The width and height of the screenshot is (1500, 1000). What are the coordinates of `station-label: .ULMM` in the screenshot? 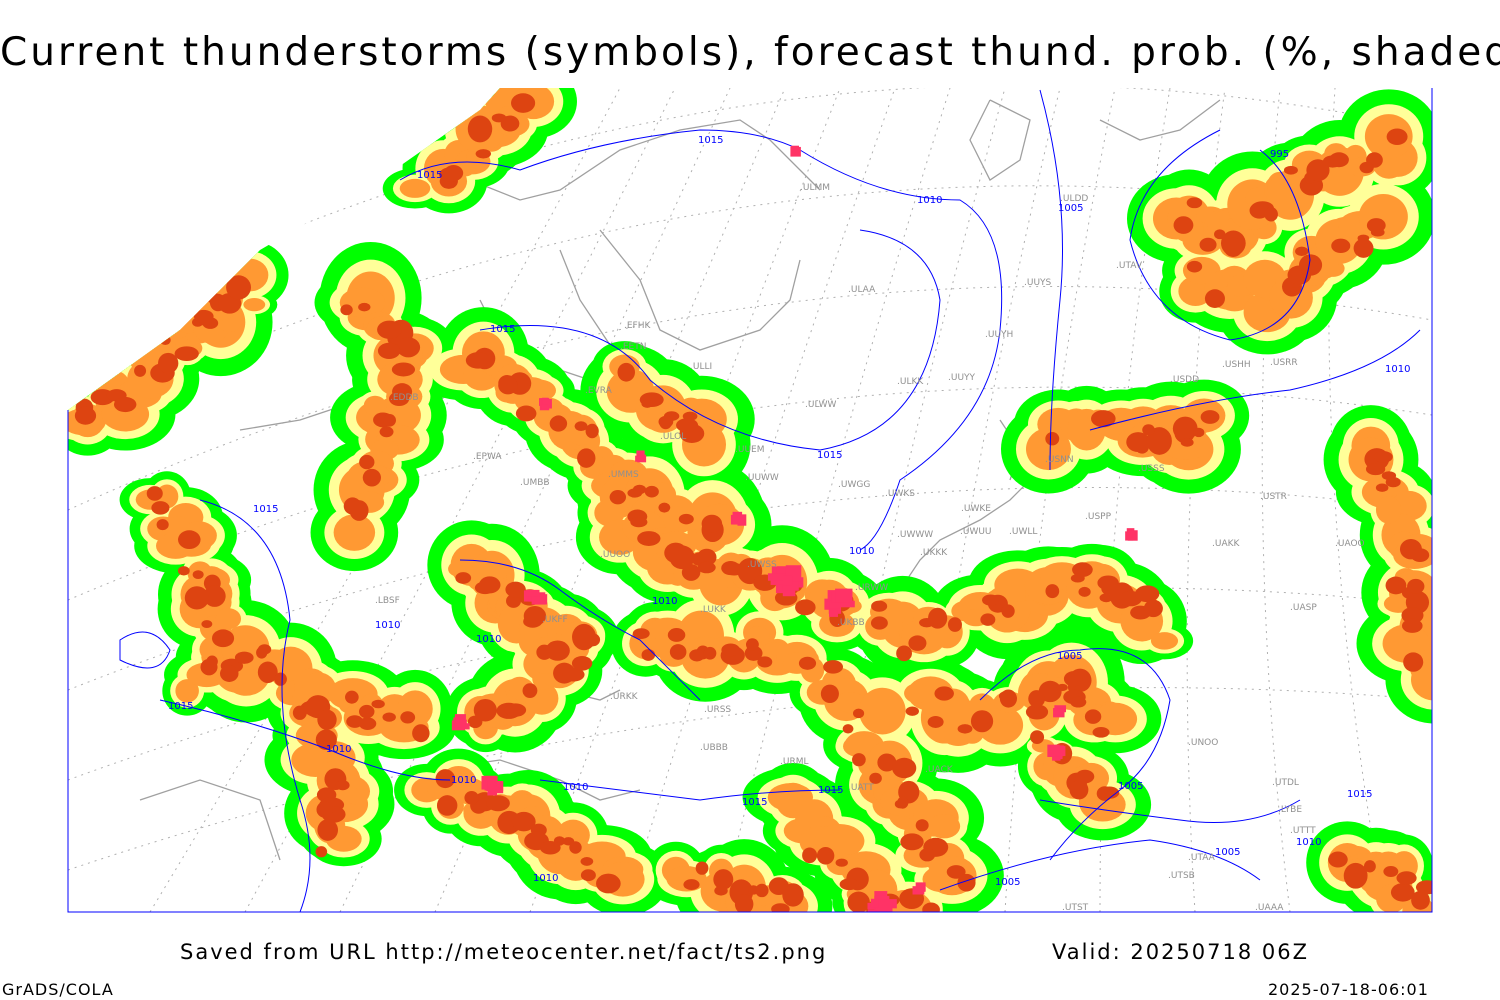 It's located at (815, 188).